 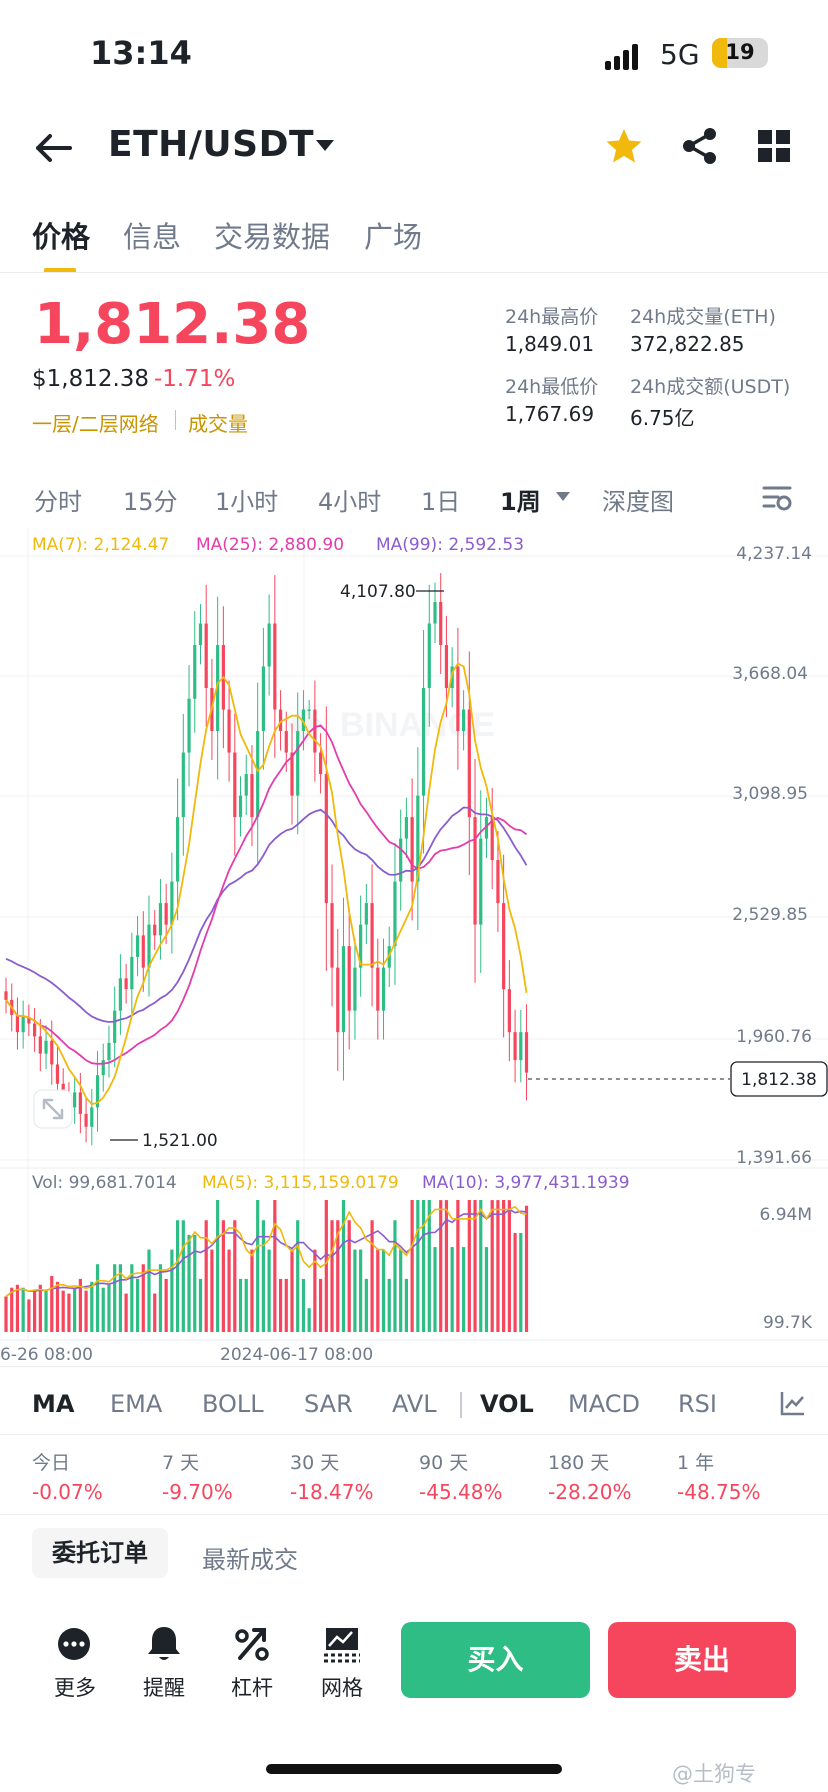 I want to click on stat-high-label: 24h最高价, so click(x=552, y=317).